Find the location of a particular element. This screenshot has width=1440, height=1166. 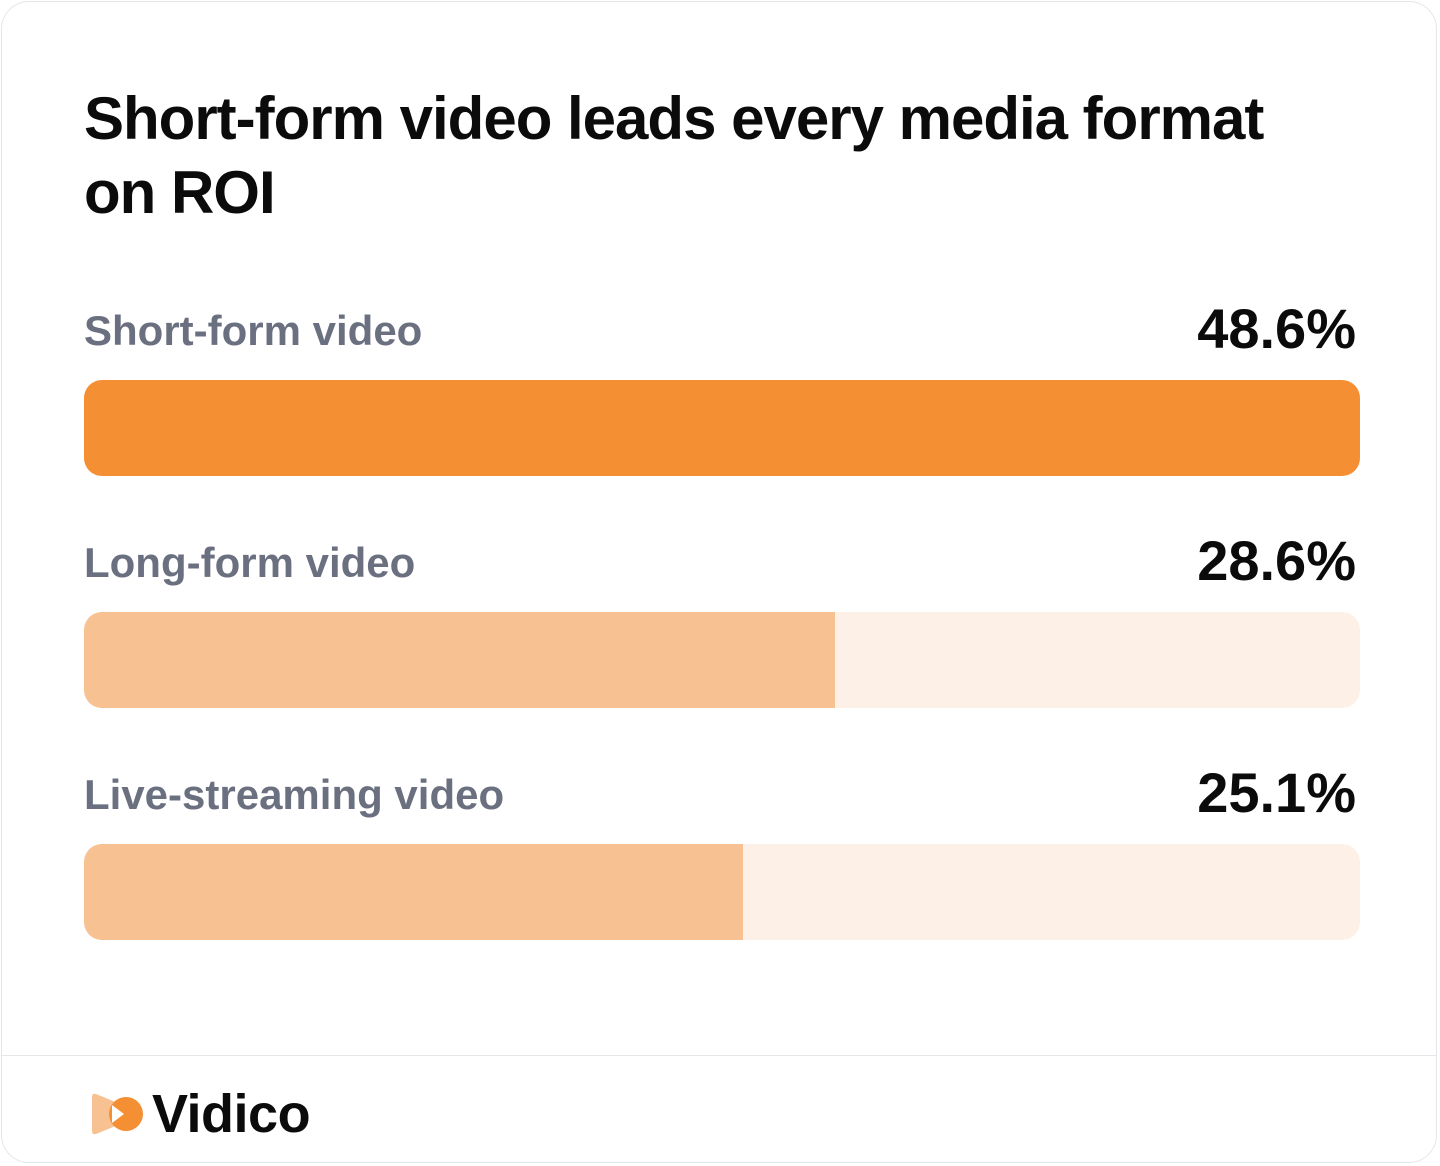

bar-label: Short-form video is located at coordinates (253, 330).